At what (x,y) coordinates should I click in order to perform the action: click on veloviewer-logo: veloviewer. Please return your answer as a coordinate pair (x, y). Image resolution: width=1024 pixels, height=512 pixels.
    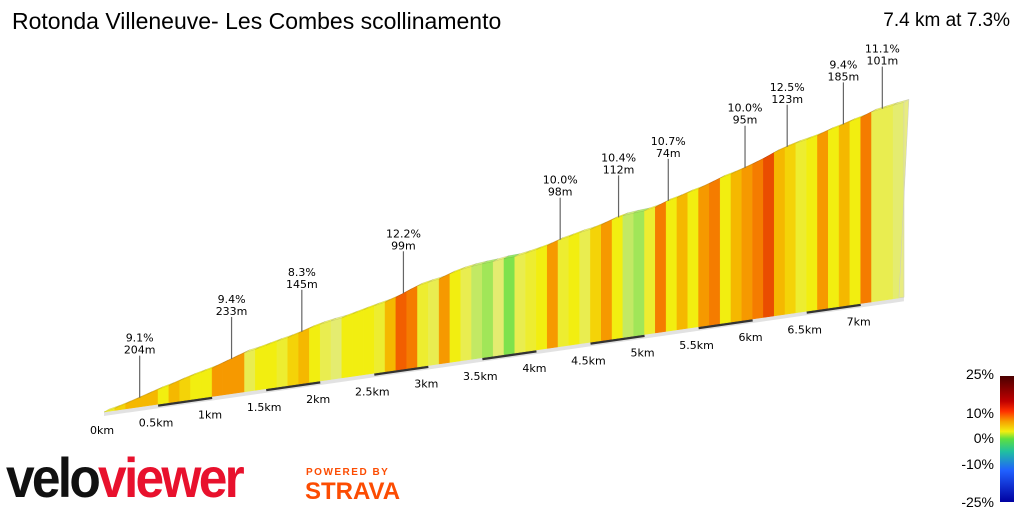
    Looking at the image, I should click on (125, 477).